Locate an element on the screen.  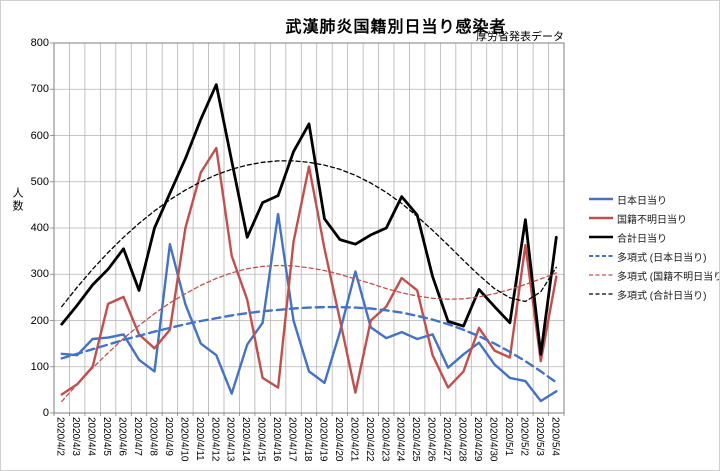
x-tick-label: 2020/4/26 is located at coordinates (431, 439).